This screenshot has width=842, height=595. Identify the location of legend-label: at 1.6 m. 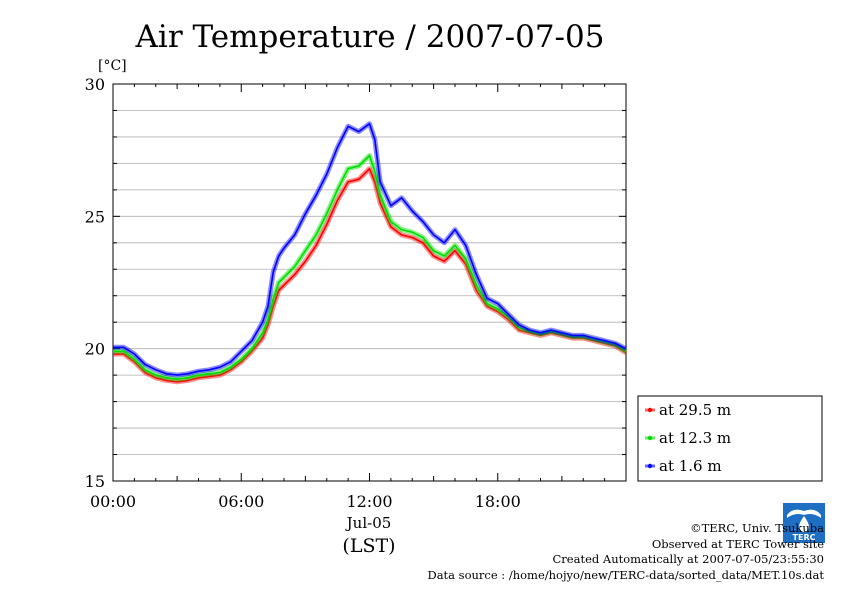
(690, 466).